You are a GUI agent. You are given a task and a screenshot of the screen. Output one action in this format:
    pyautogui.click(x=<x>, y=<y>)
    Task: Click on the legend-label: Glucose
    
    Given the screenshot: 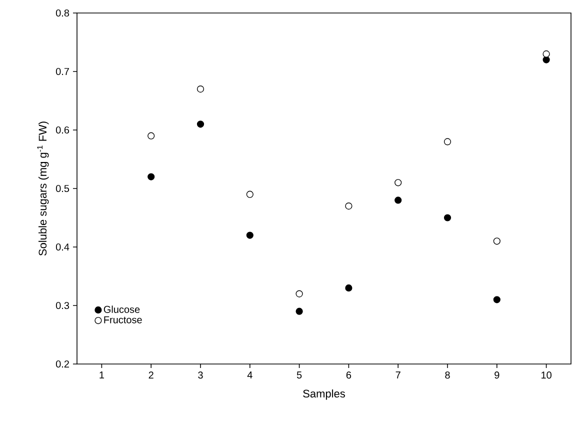 What is the action you would take?
    pyautogui.click(x=122, y=309)
    